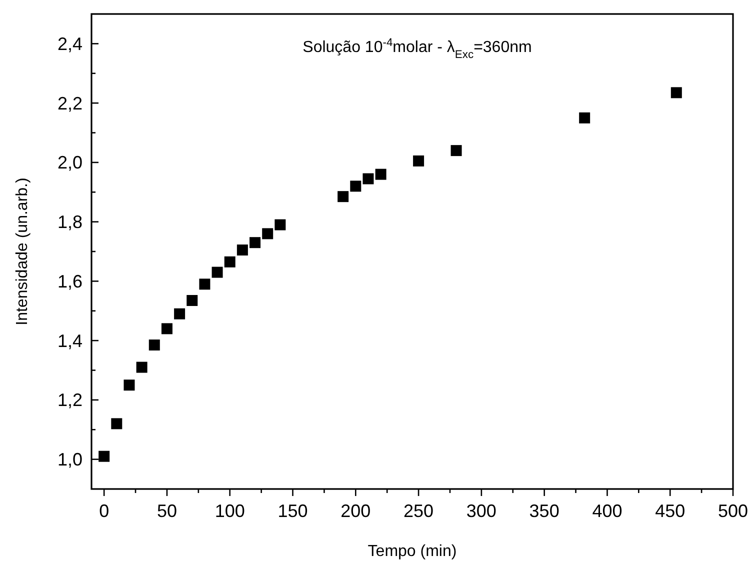  I want to click on x-tick-label: 250, so click(419, 511).